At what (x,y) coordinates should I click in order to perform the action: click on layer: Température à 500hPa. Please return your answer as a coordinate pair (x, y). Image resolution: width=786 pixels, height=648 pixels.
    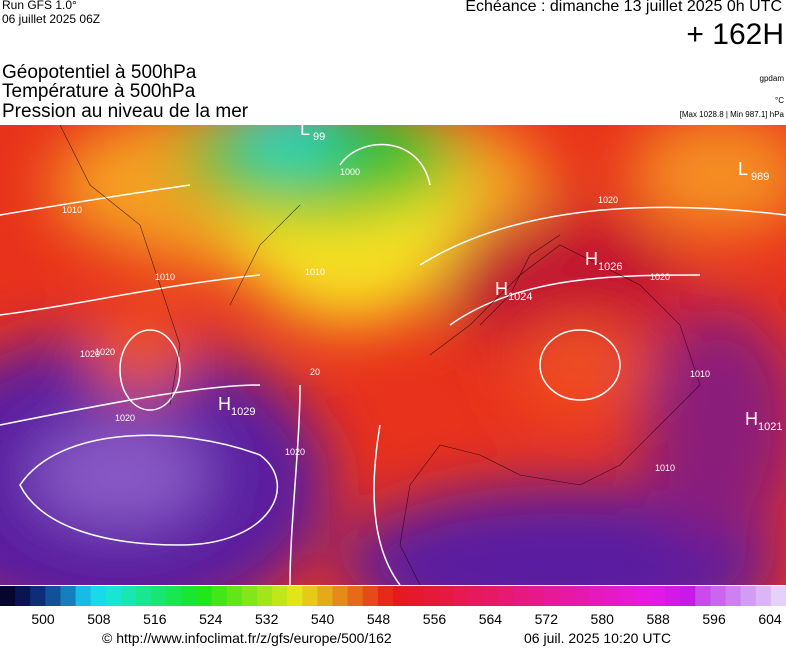
    Looking at the image, I should click on (99, 91).